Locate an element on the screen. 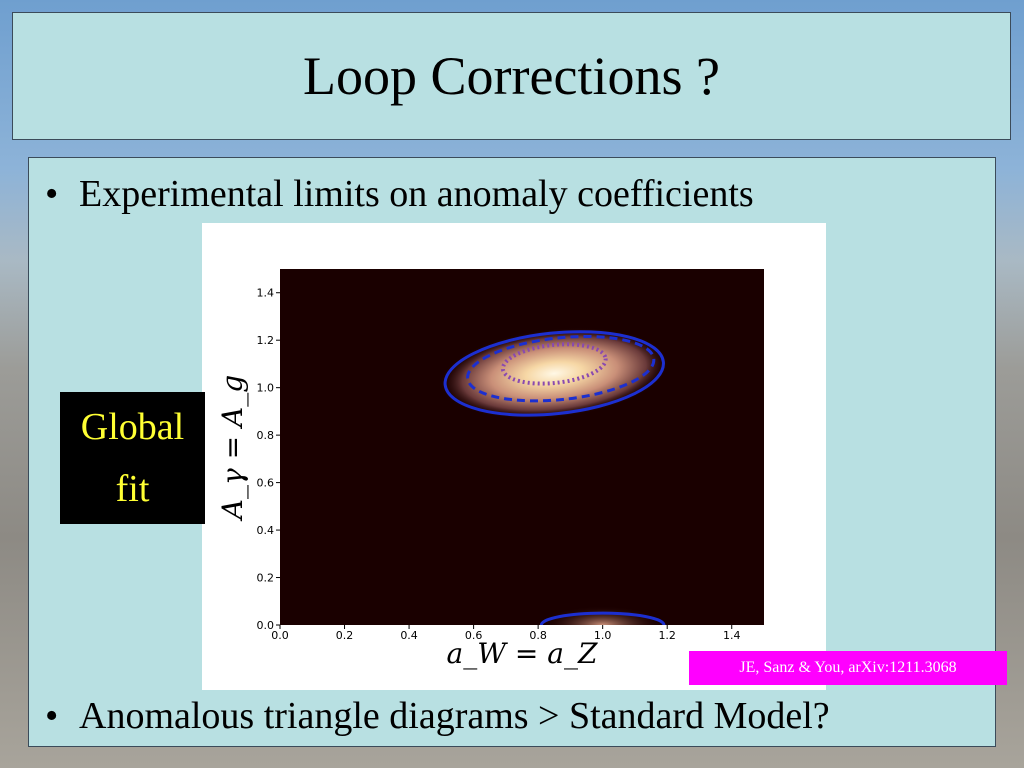 The height and width of the screenshot is (768, 1024). y-tick-label: 1.2 is located at coordinates (266, 340).